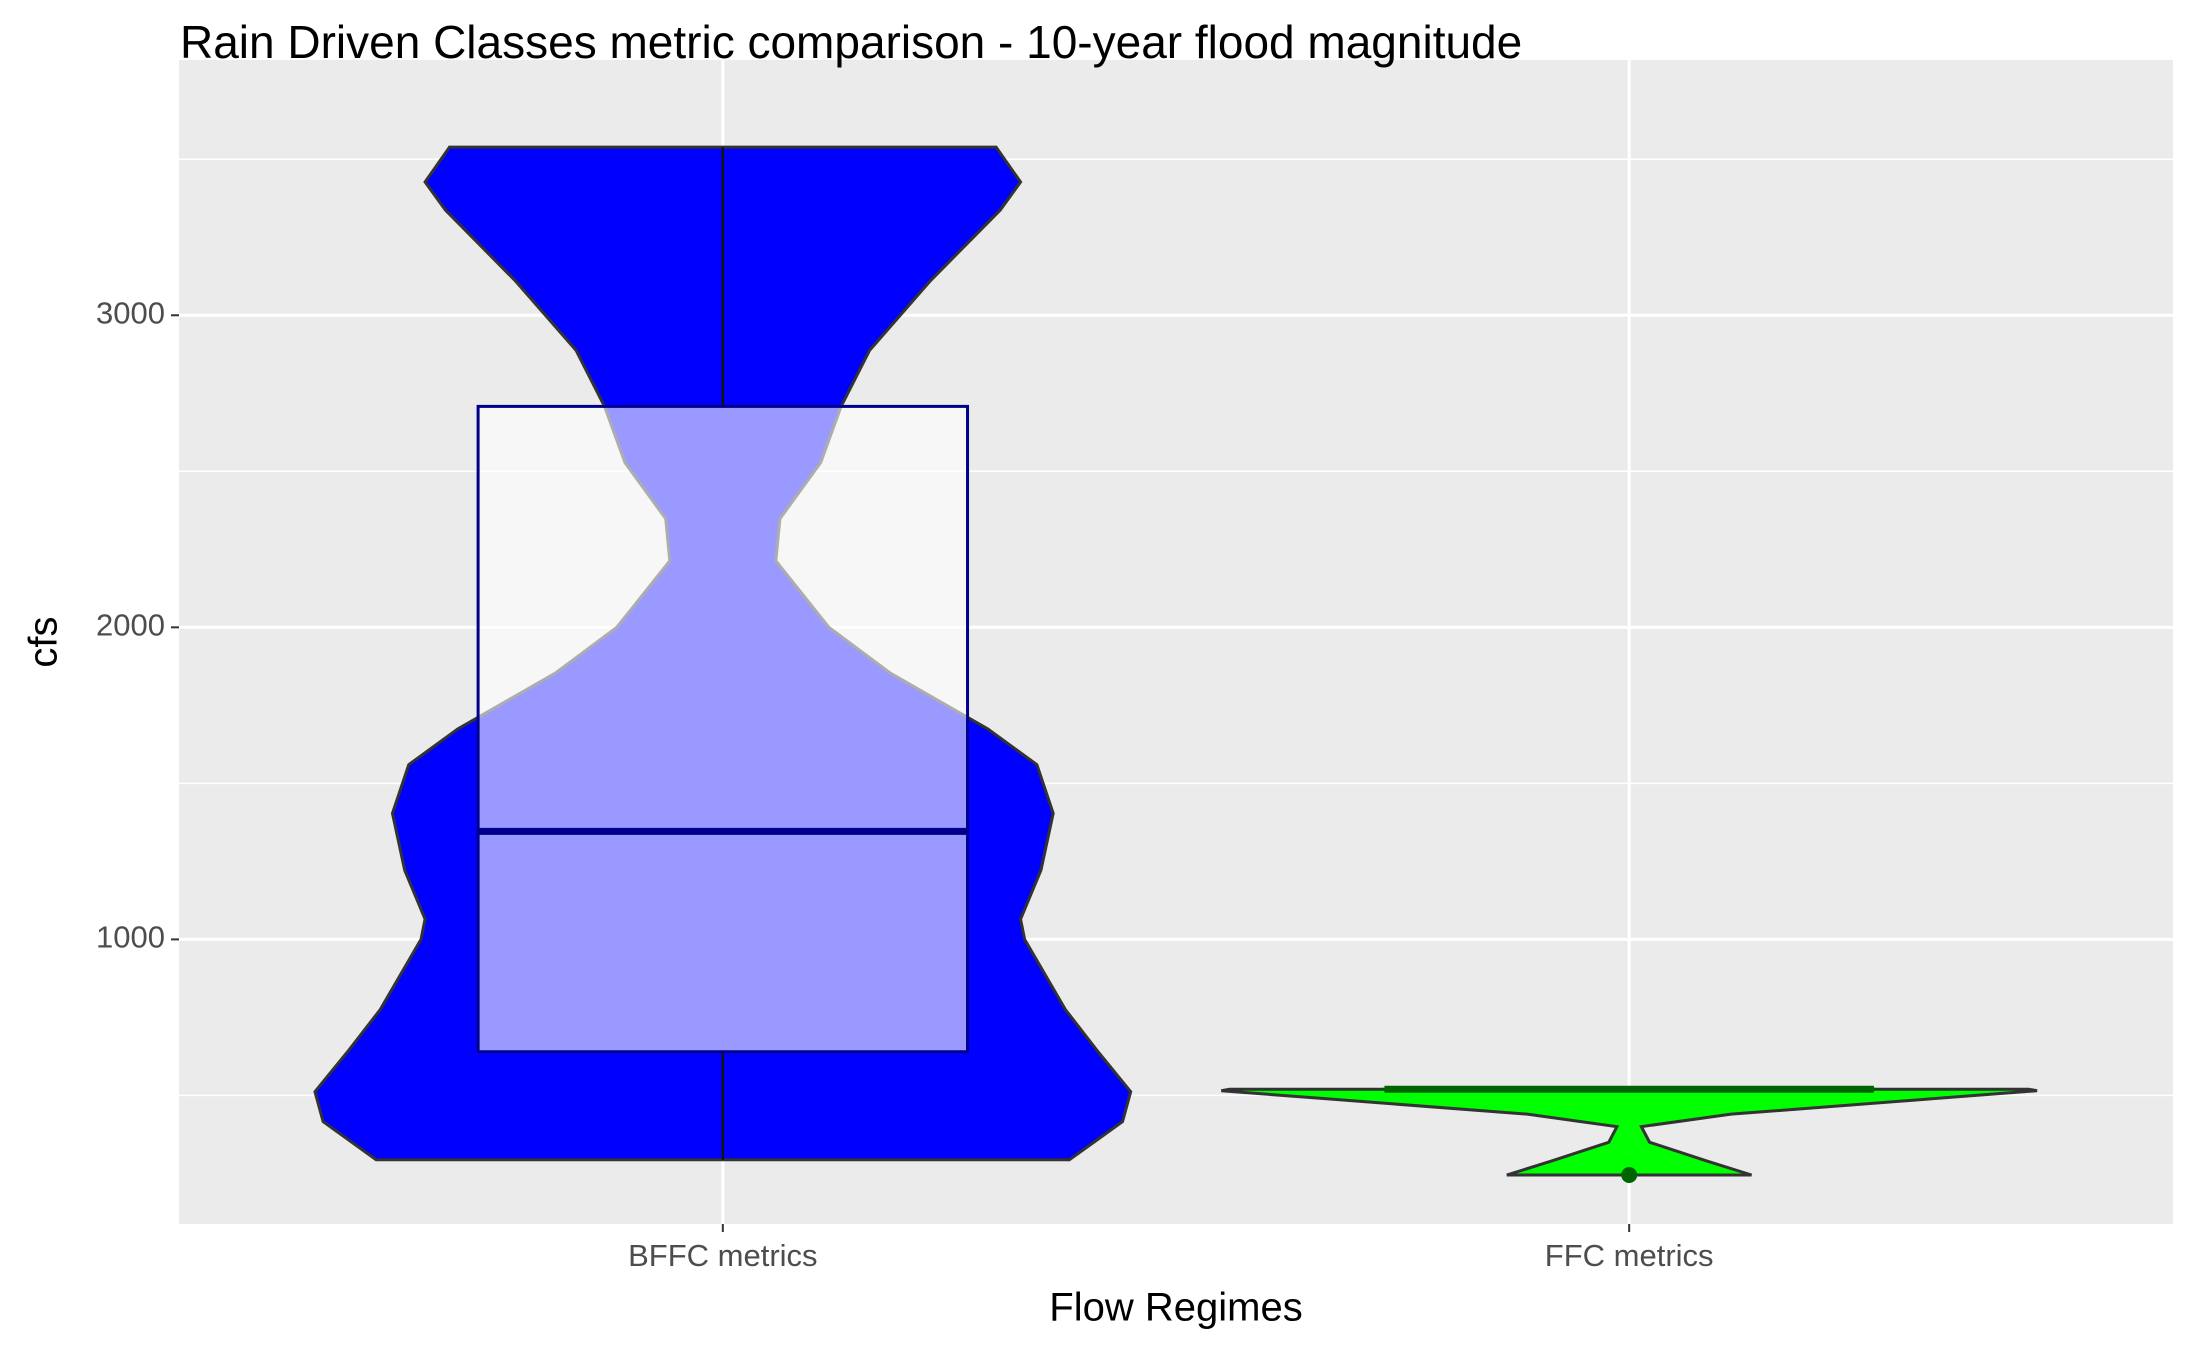  Describe the element at coordinates (1629, 1175) in the screenshot. I see `outlier` at that location.